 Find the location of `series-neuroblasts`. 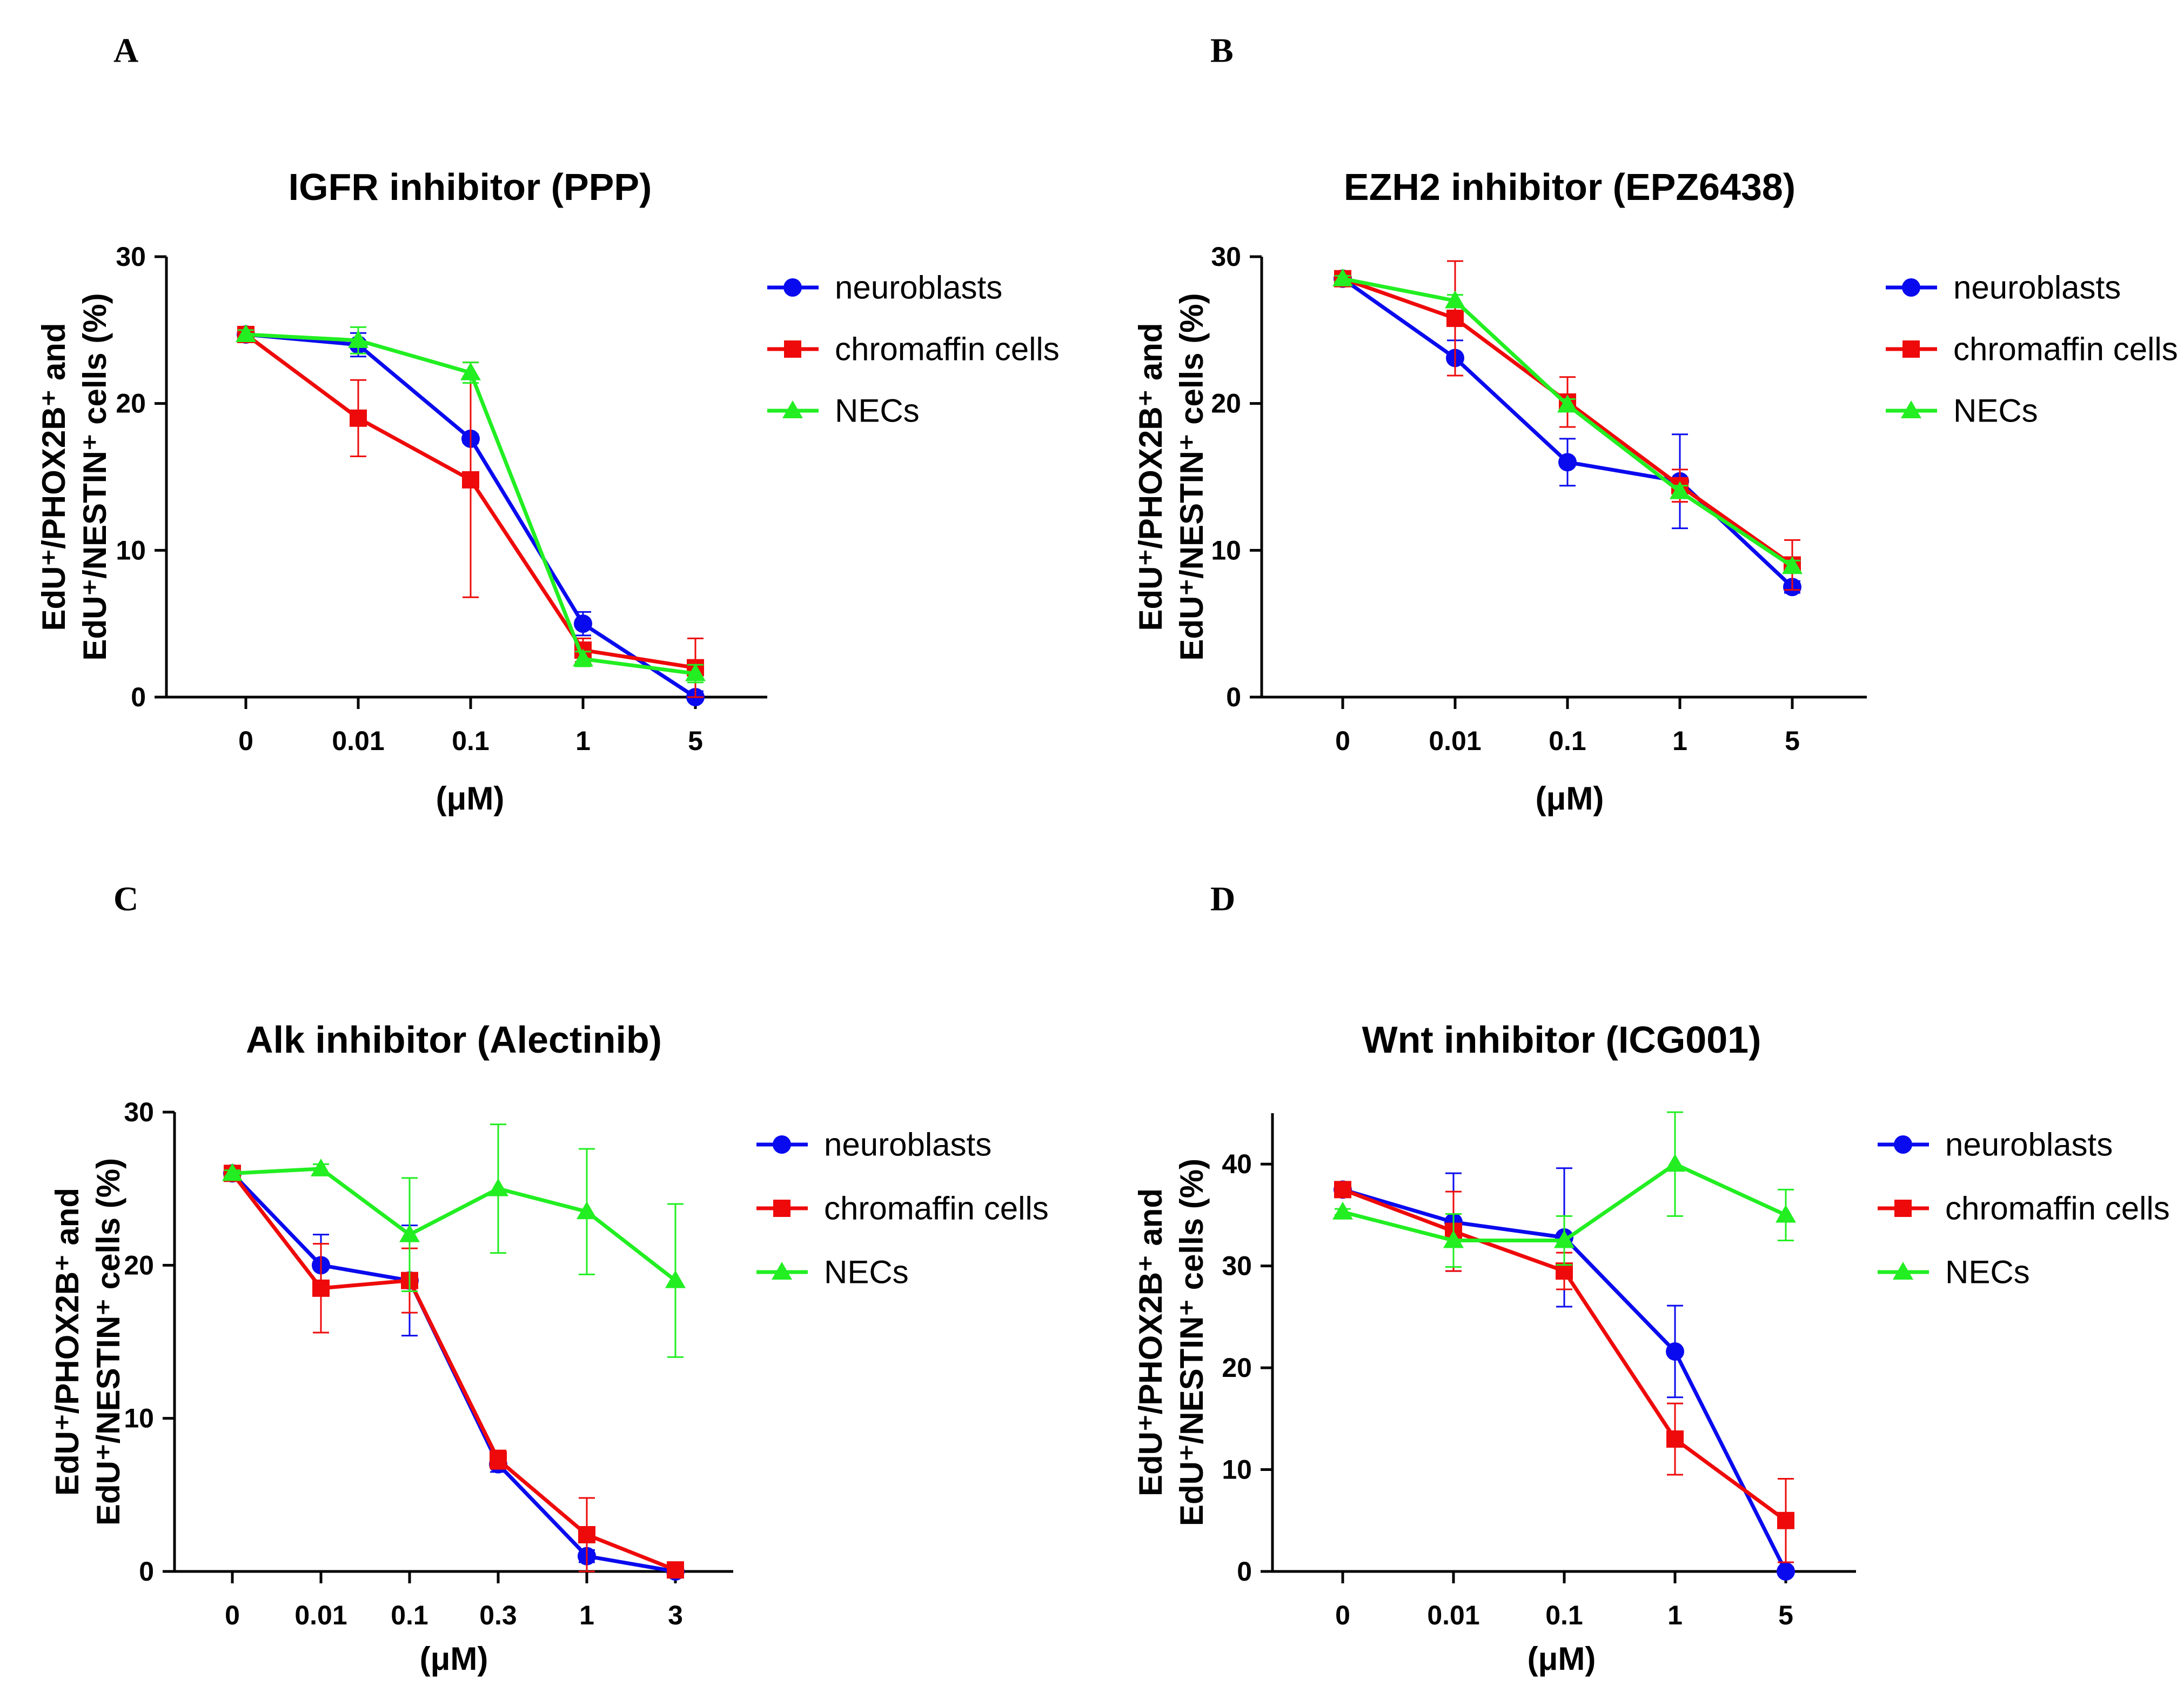

series-neuroblasts is located at coordinates (1567, 433).